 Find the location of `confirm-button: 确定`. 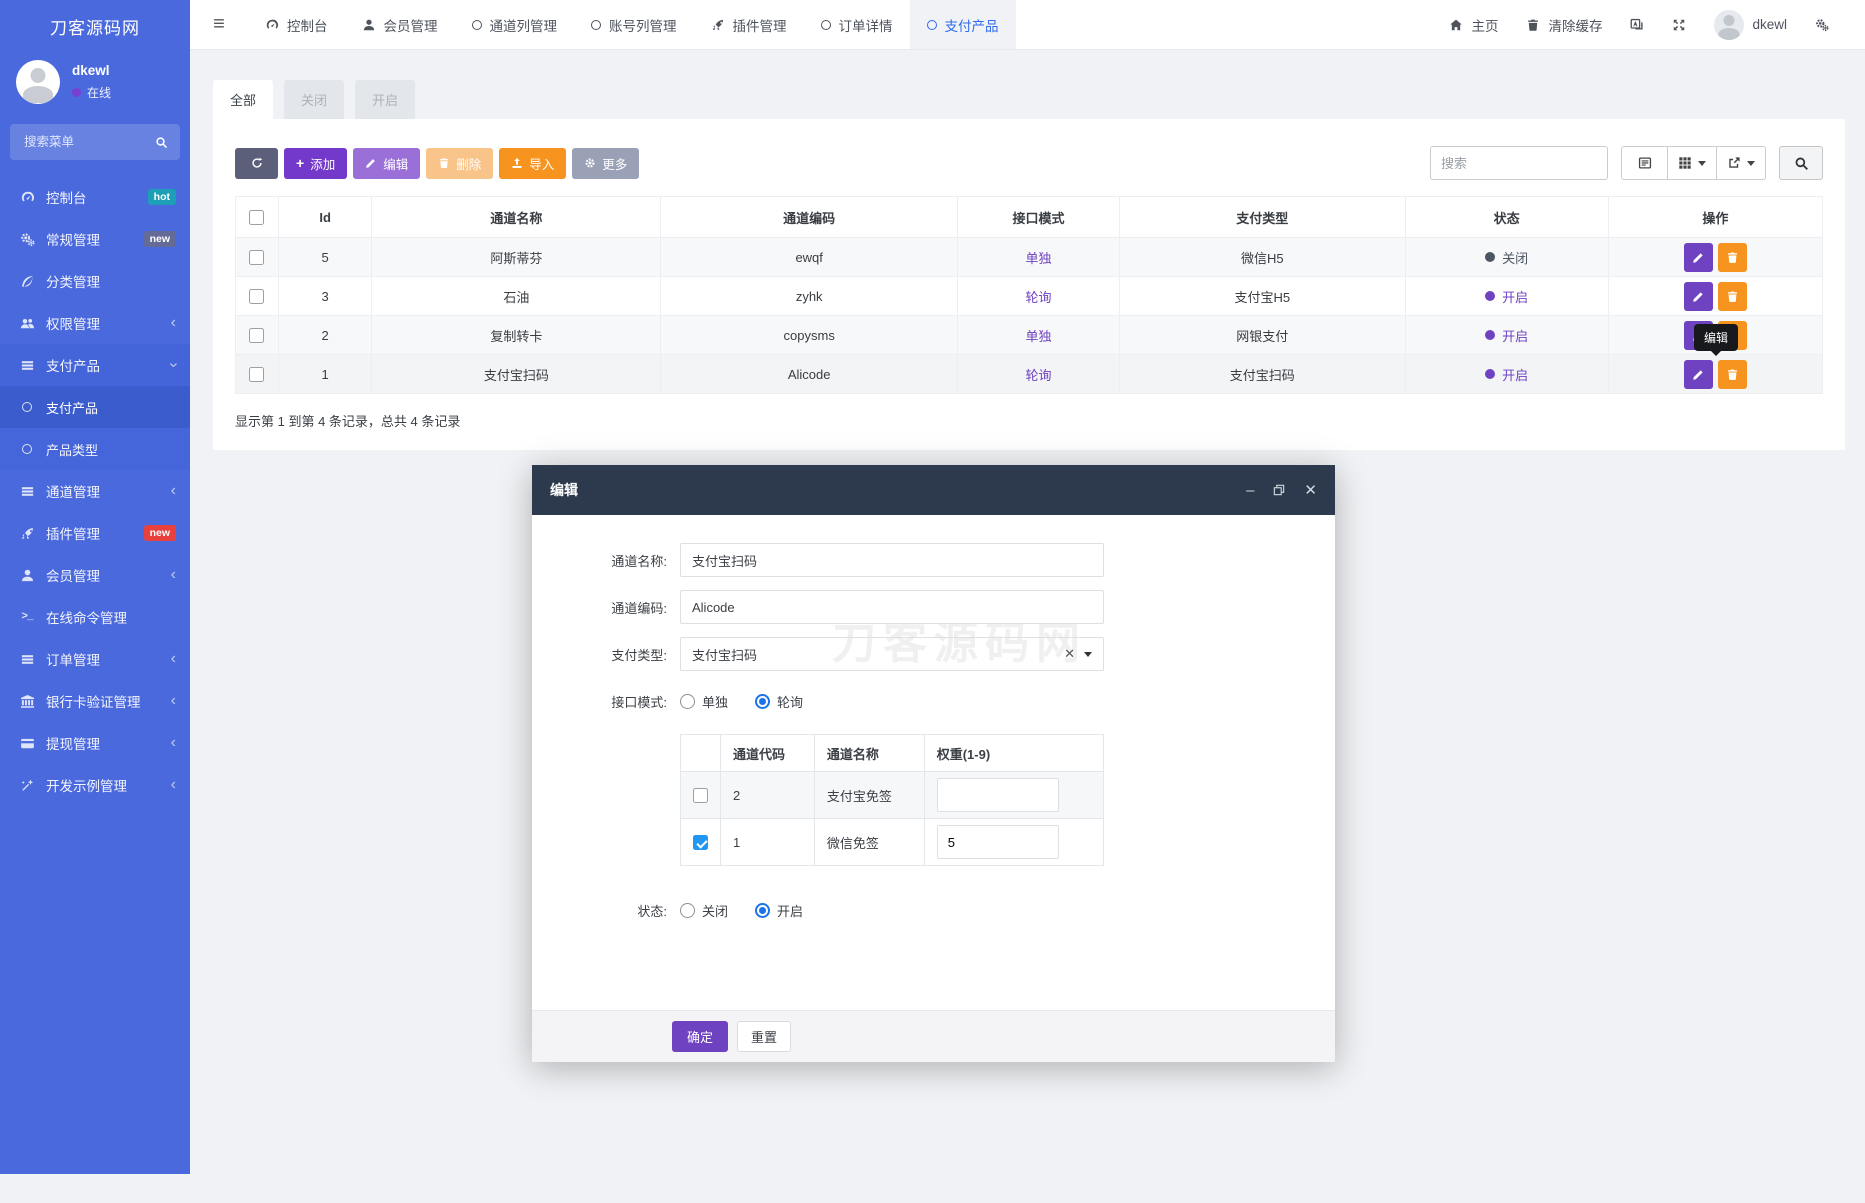

confirm-button: 确定 is located at coordinates (700, 1036).